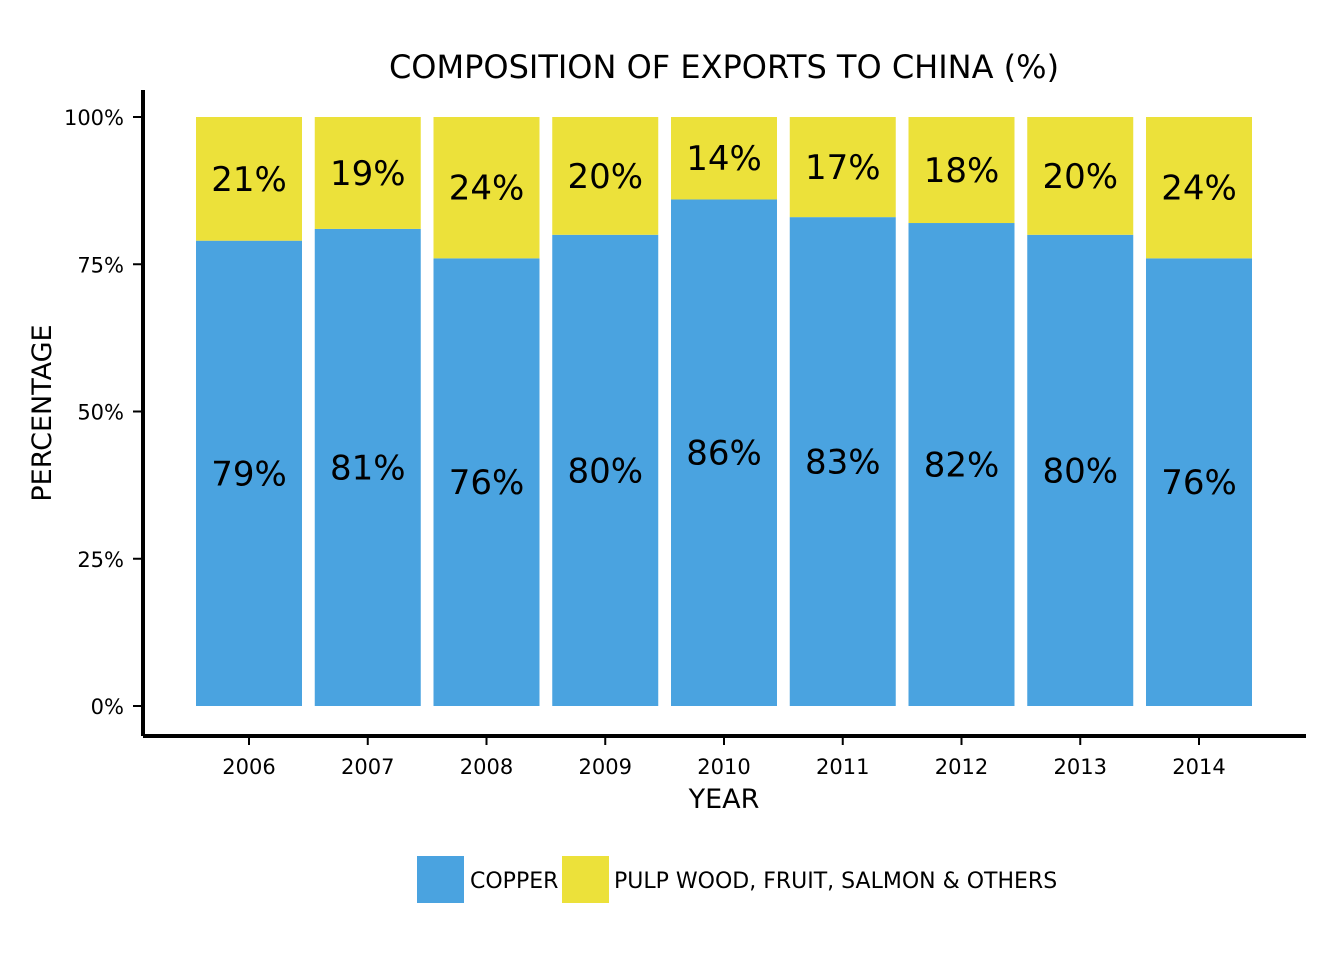 The width and height of the screenshot is (1344, 960). What do you see at coordinates (835, 881) in the screenshot?
I see `legend-label-others: PULP WOOD, FRUIT, SALMON & OTHERS` at bounding box center [835, 881].